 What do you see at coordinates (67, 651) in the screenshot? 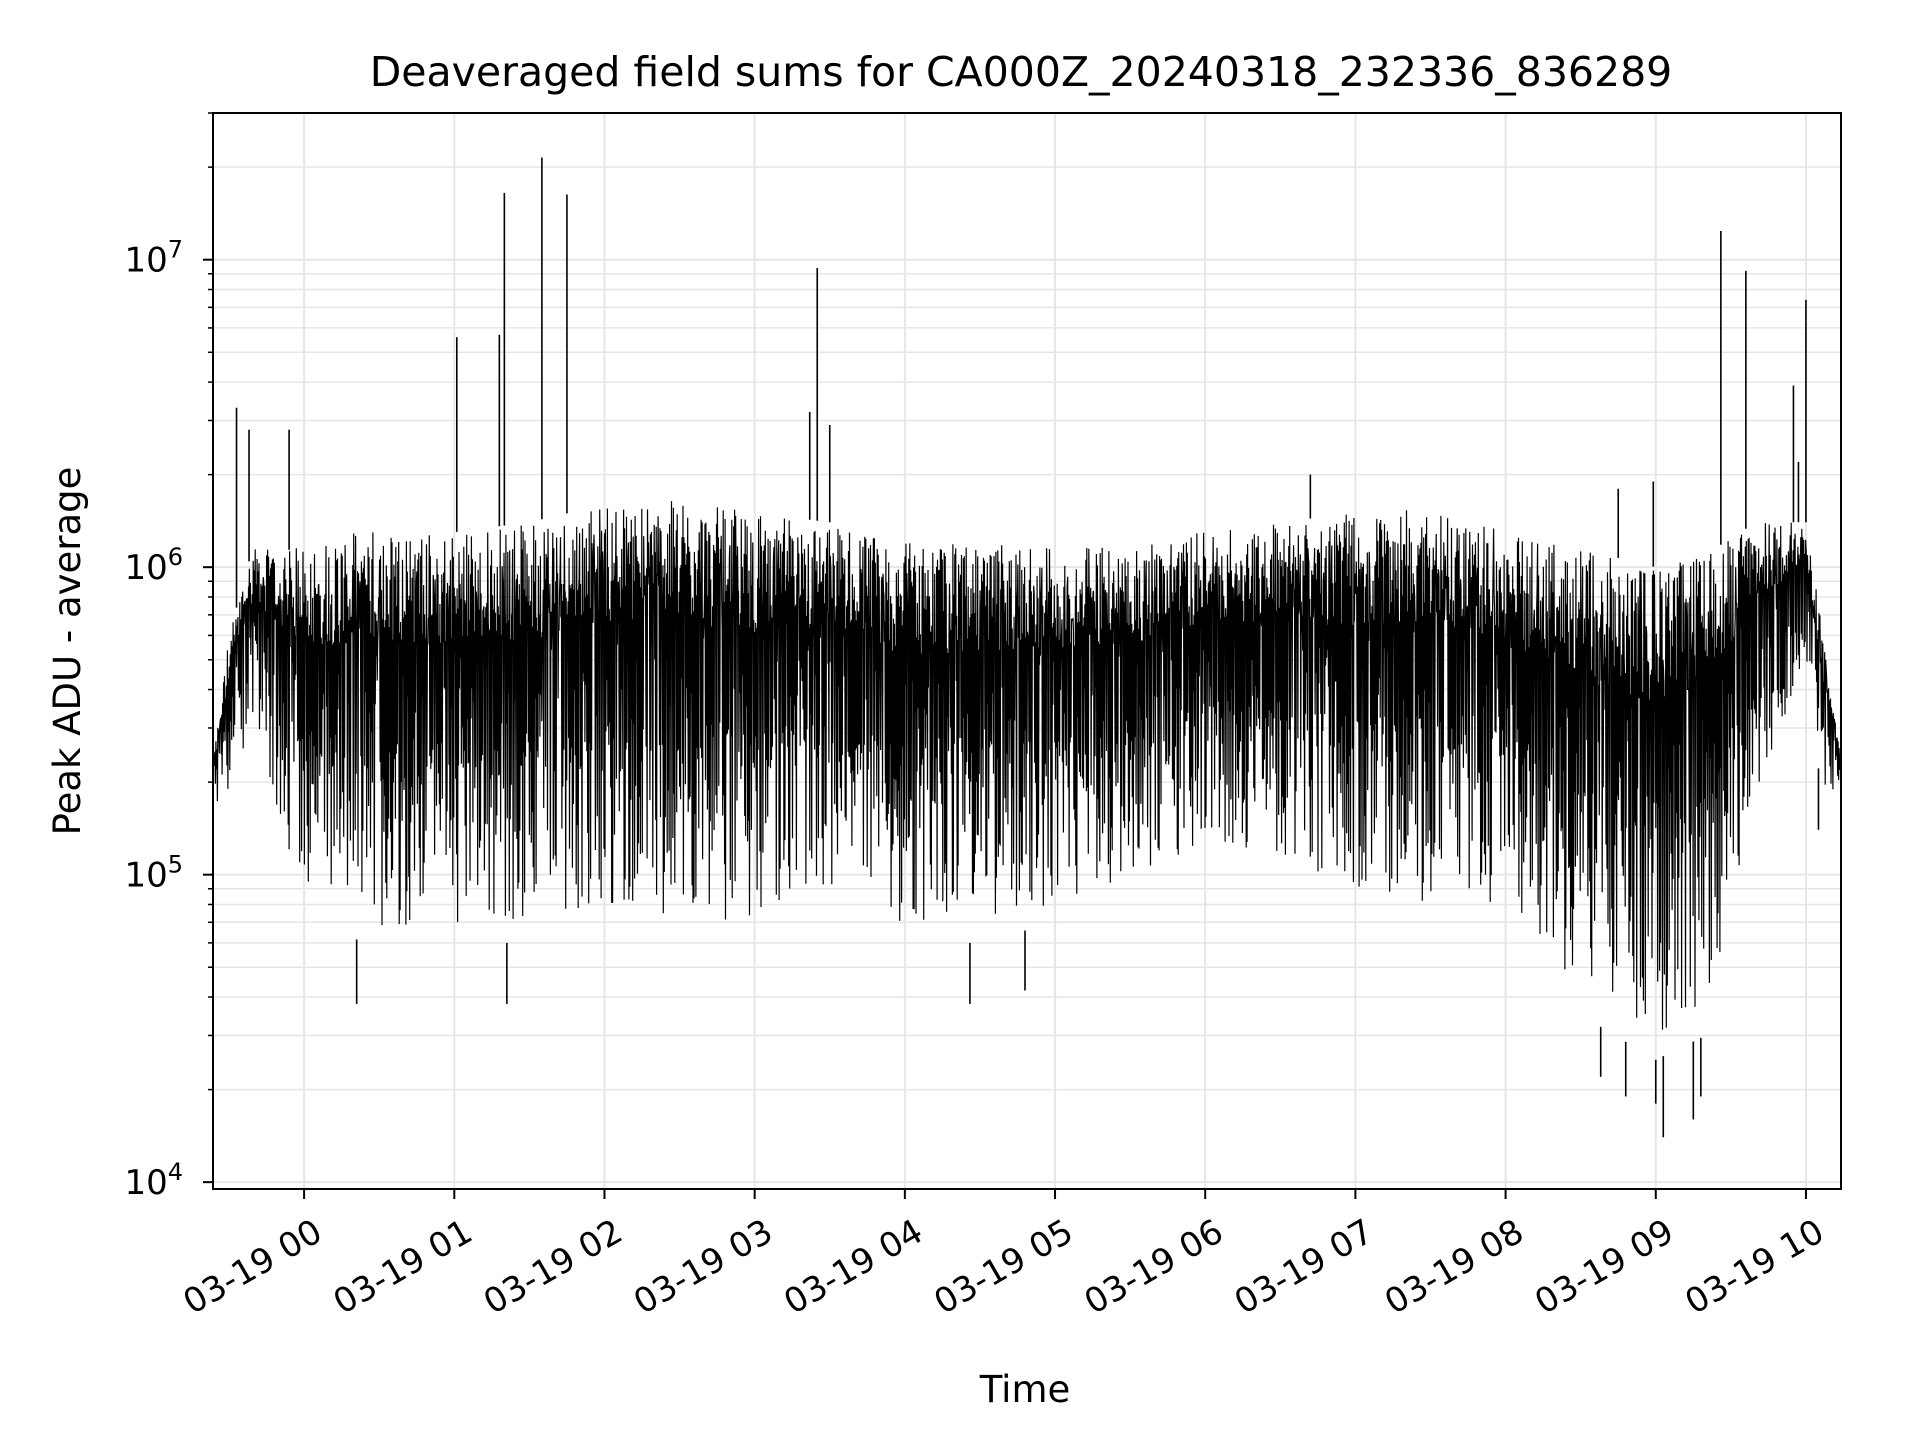
I see `y-axis-label: Peak ADU - average` at bounding box center [67, 651].